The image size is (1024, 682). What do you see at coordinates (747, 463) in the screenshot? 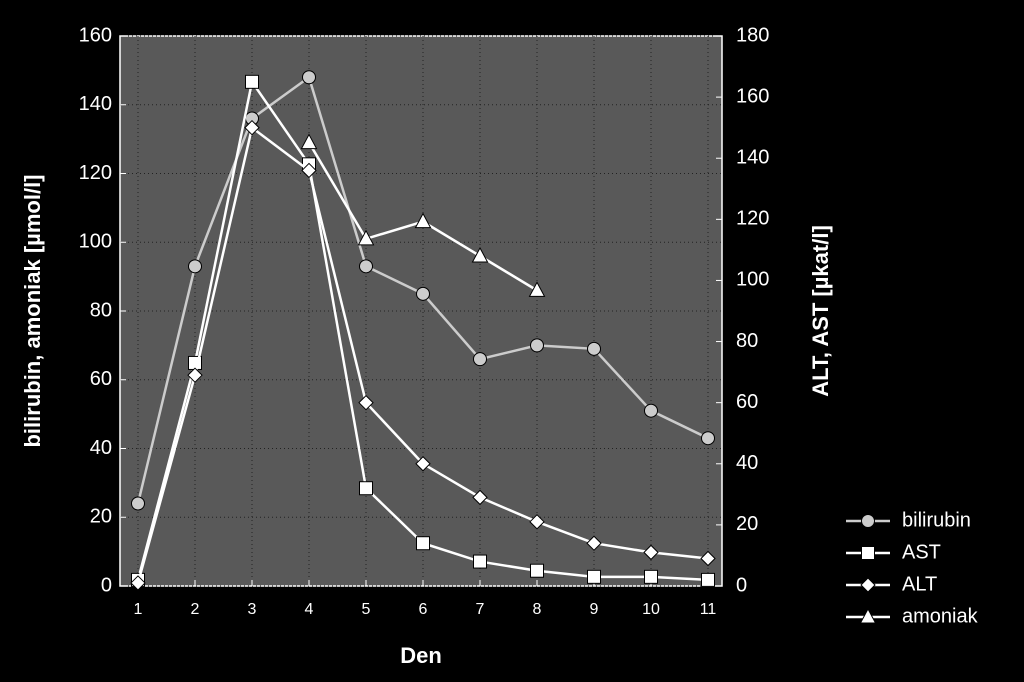
I see `y2-tick-label: 40` at bounding box center [747, 463].